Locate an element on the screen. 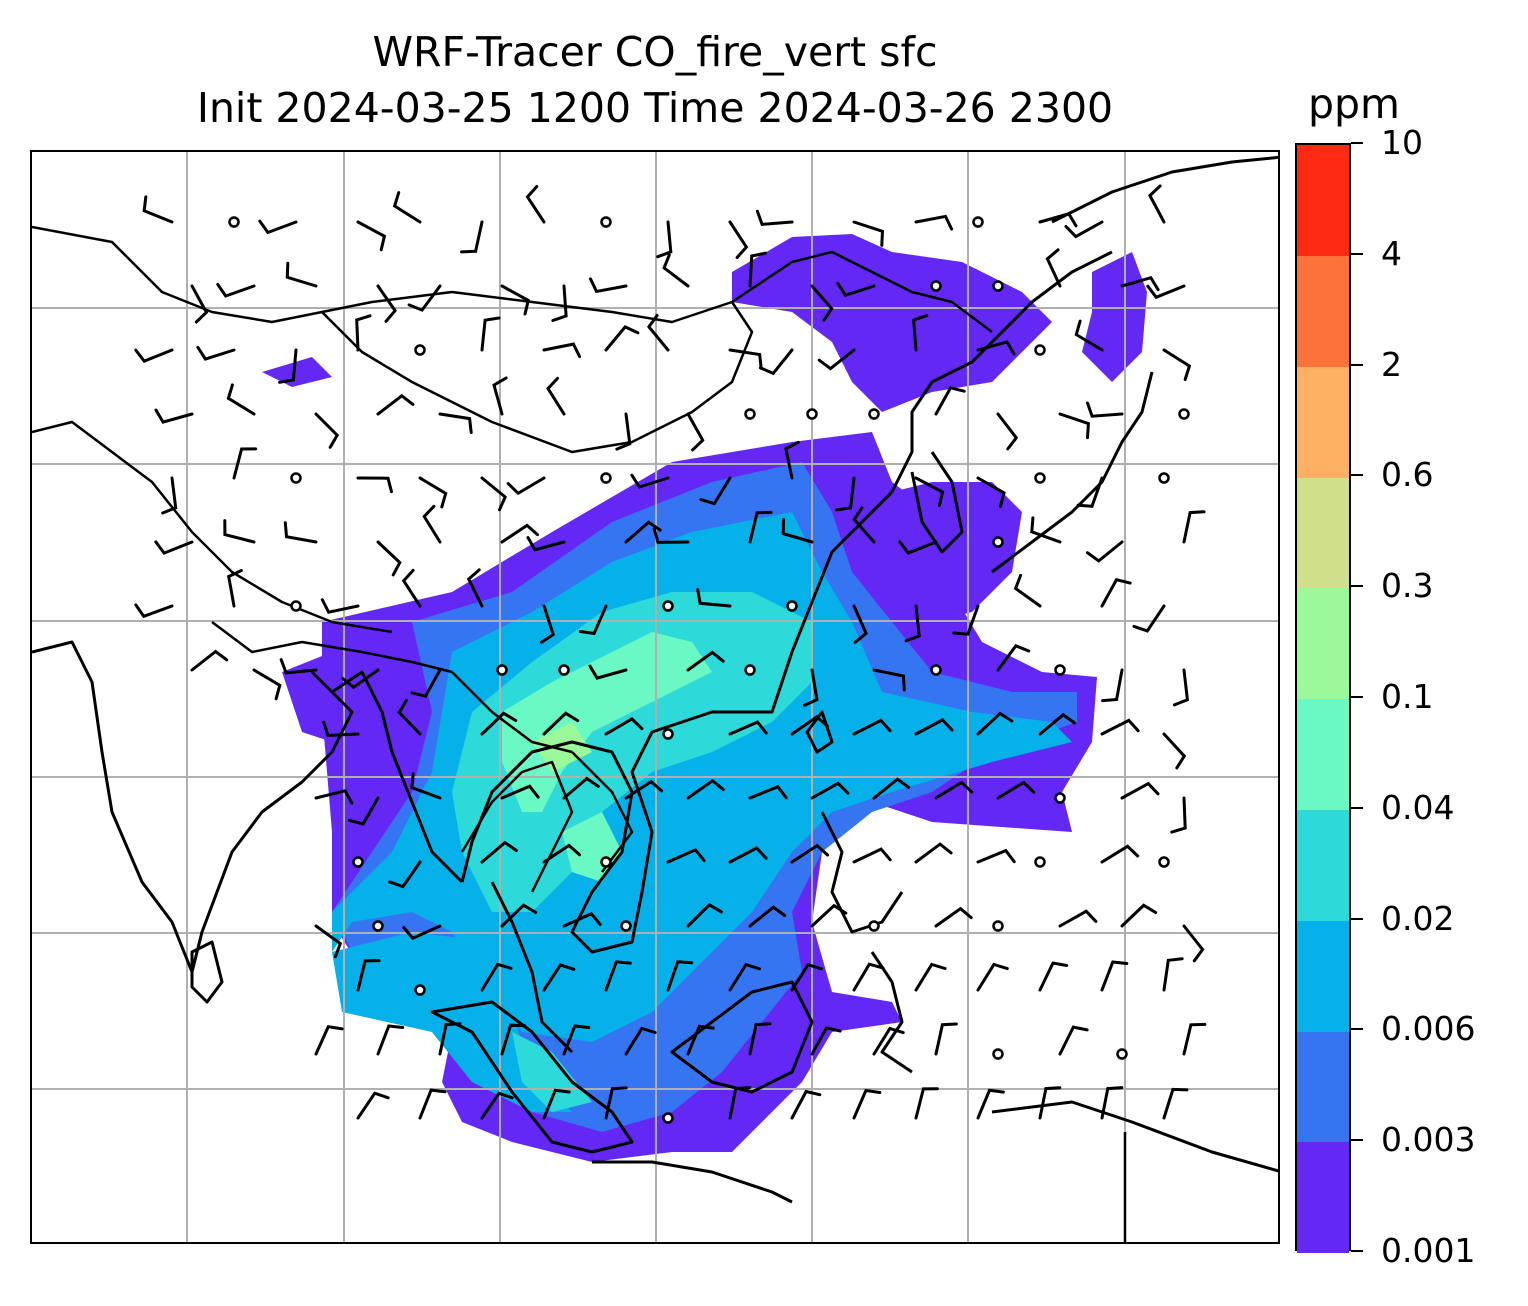 This screenshot has height=1306, width=1528. coastline-russia-far-east is located at coordinates (1164, 189).